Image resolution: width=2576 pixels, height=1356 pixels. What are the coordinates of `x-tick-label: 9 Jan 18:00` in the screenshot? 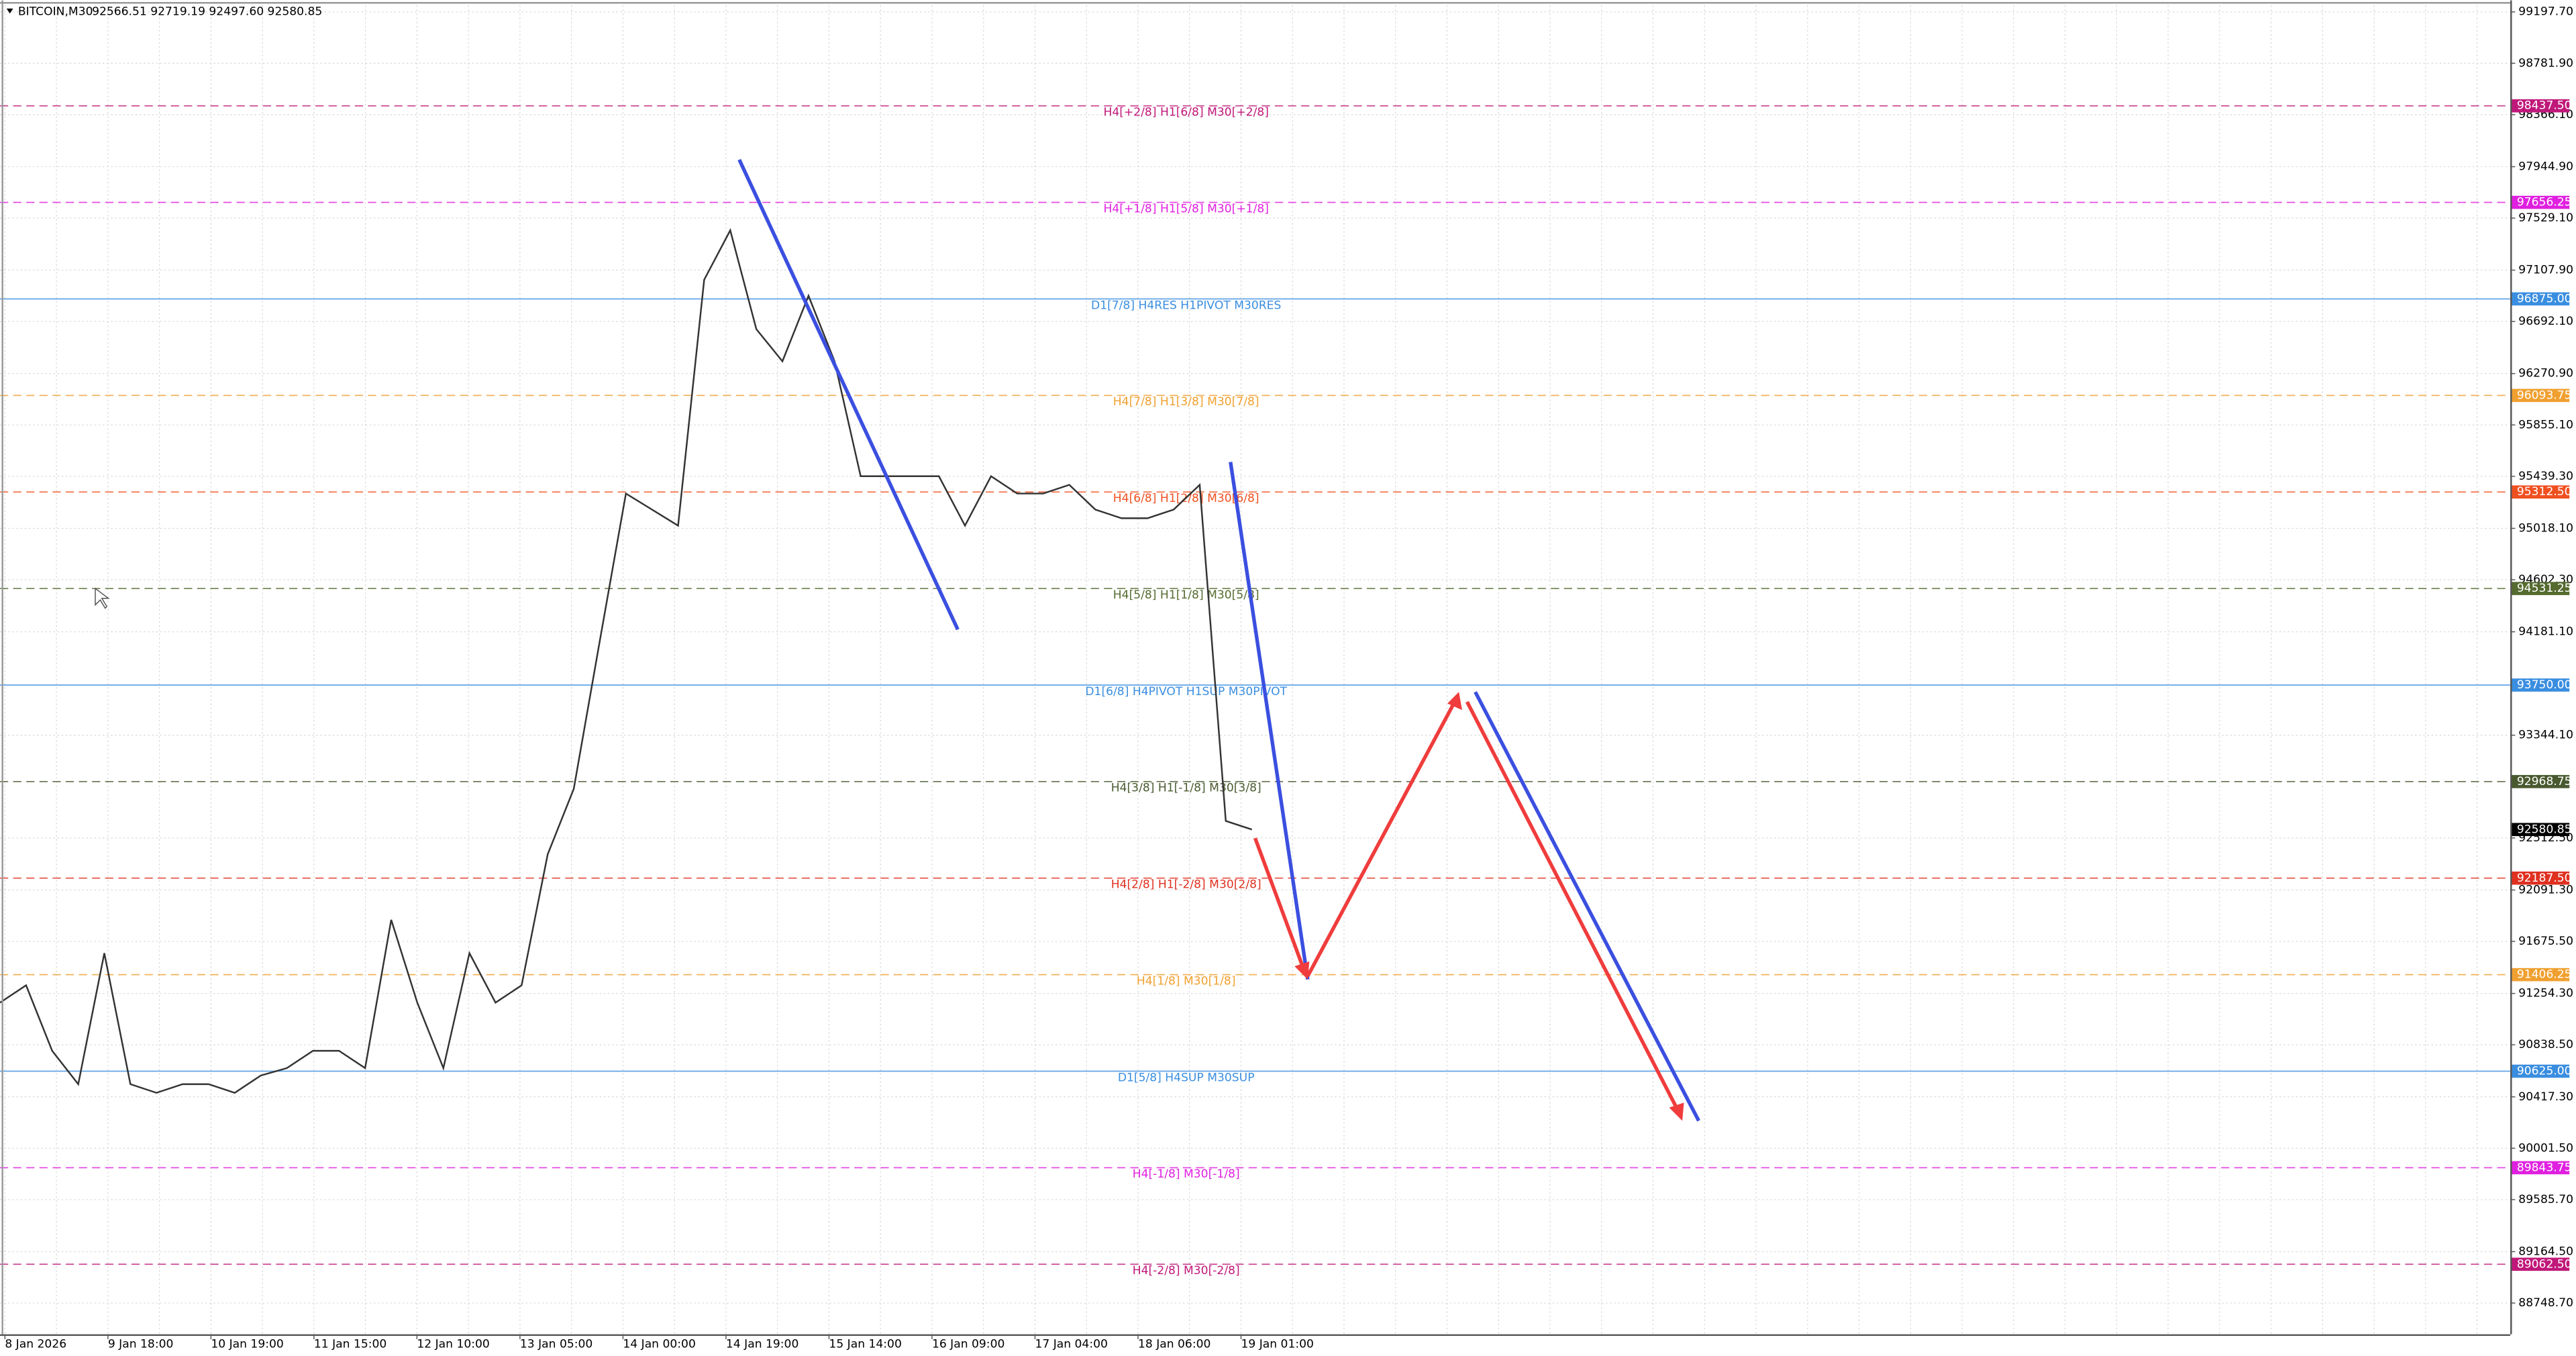 It's located at (141, 1344).